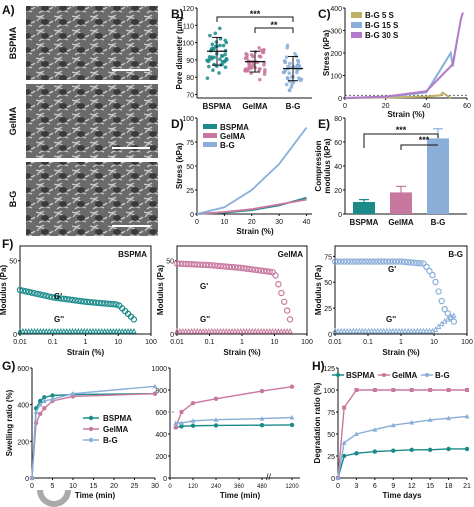  What do you see at coordinates (83, 121) in the screenshot?
I see `panel-a-sem-images: BSPMA GelMA B-G` at bounding box center [83, 121].